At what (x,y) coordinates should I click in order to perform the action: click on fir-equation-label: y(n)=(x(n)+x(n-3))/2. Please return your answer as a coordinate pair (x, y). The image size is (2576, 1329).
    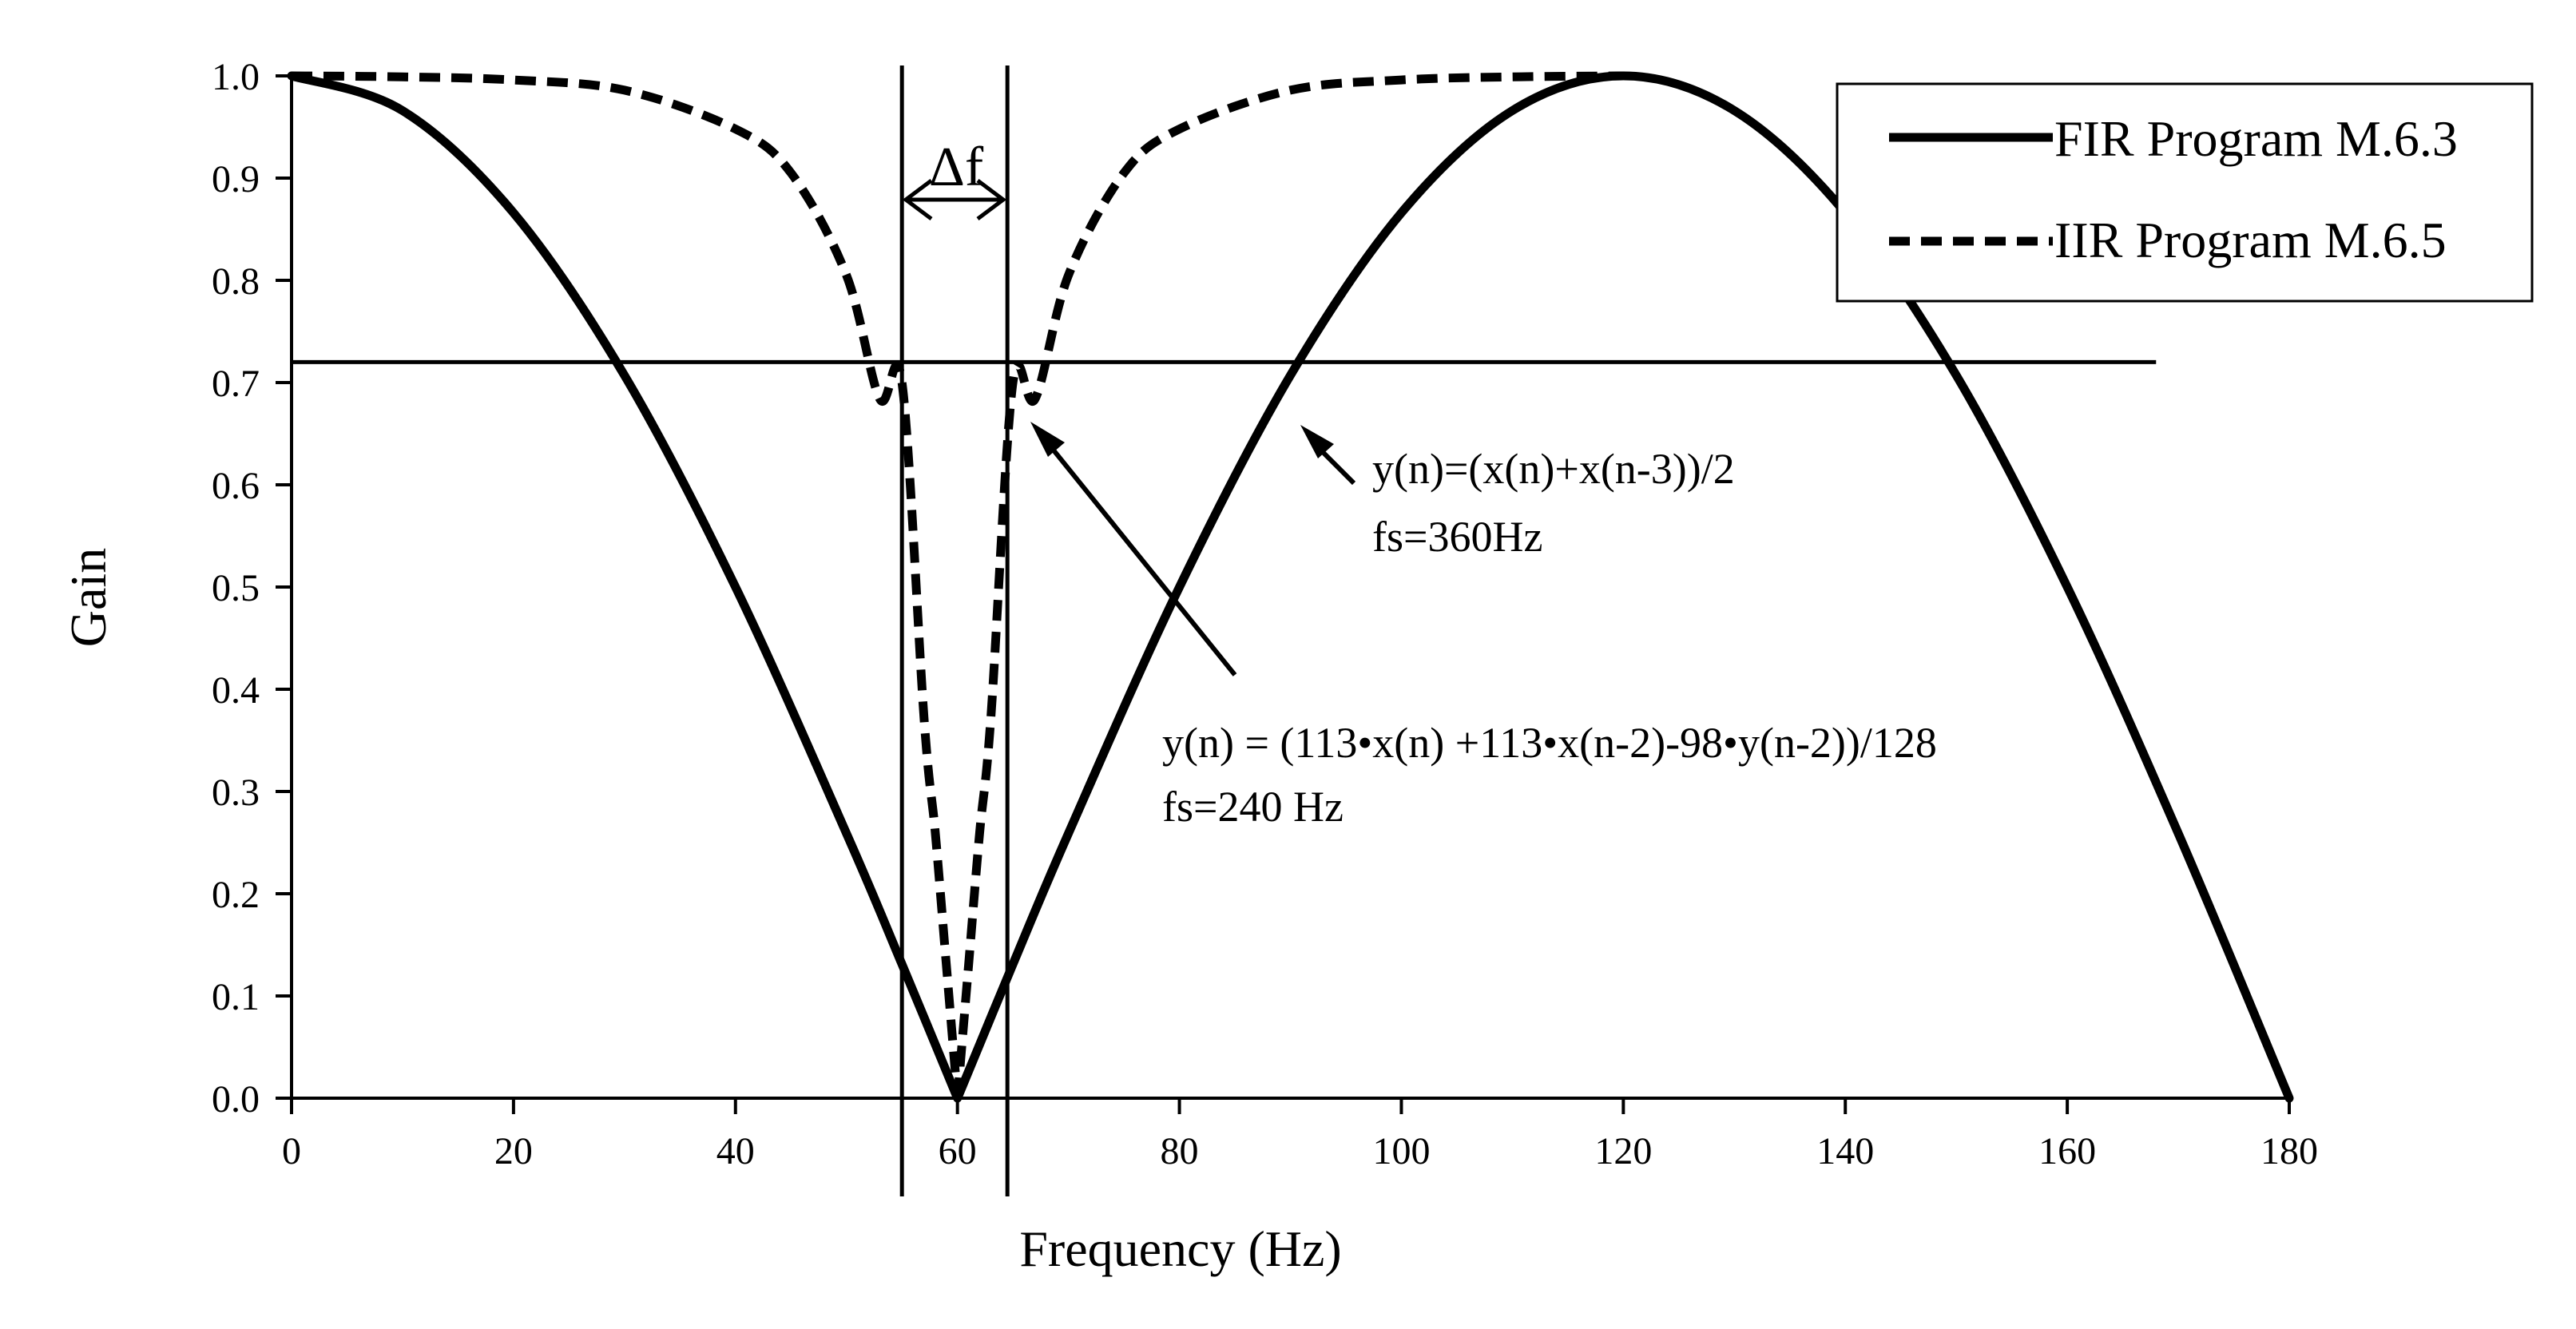
    Looking at the image, I should click on (1553, 469).